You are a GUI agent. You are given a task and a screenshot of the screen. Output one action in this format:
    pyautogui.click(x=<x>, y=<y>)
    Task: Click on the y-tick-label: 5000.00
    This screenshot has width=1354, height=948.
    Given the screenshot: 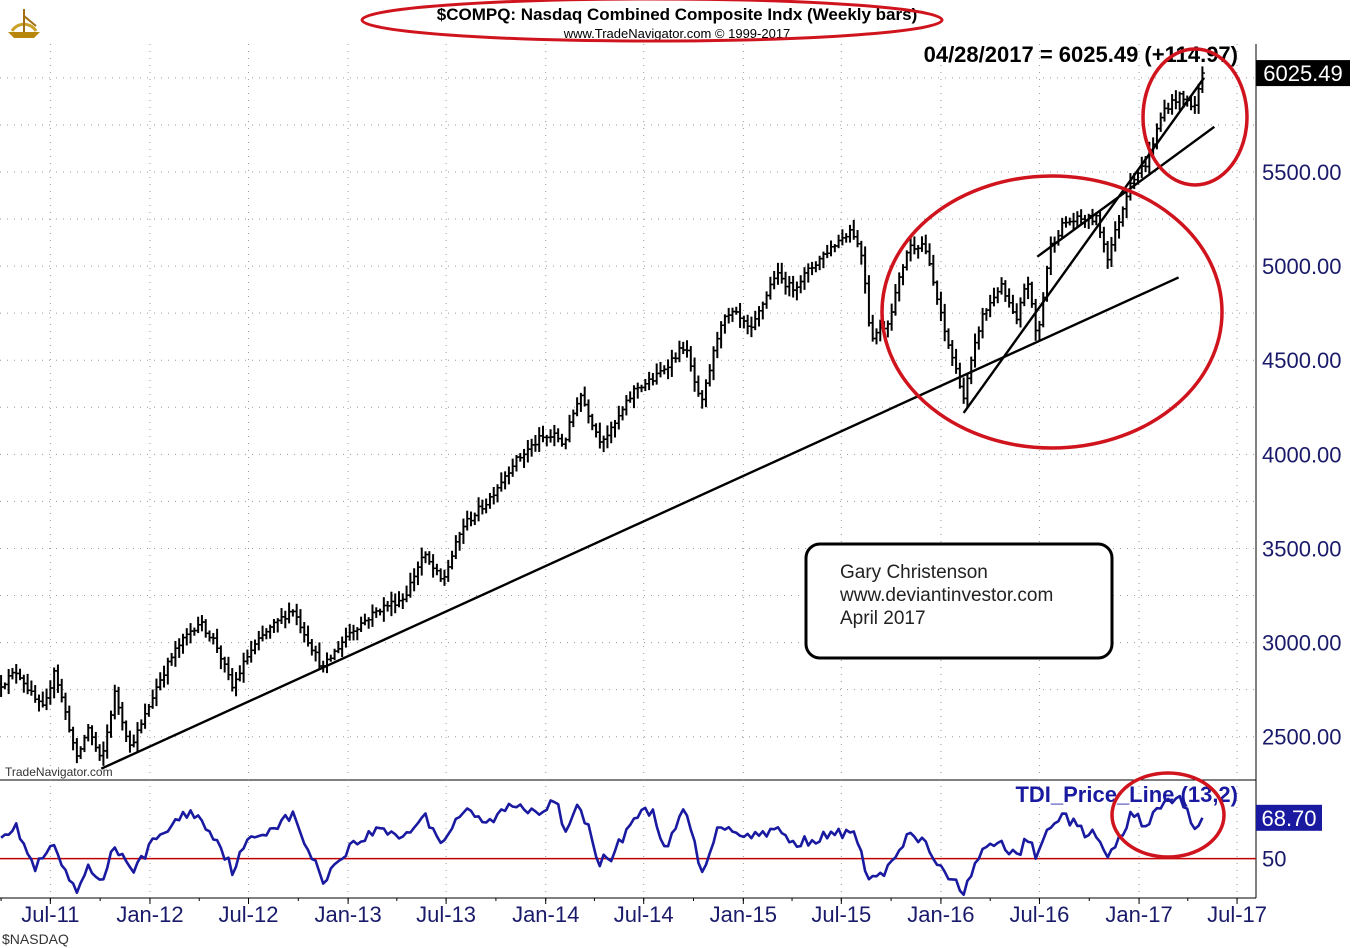 What is the action you would take?
    pyautogui.click(x=1302, y=266)
    